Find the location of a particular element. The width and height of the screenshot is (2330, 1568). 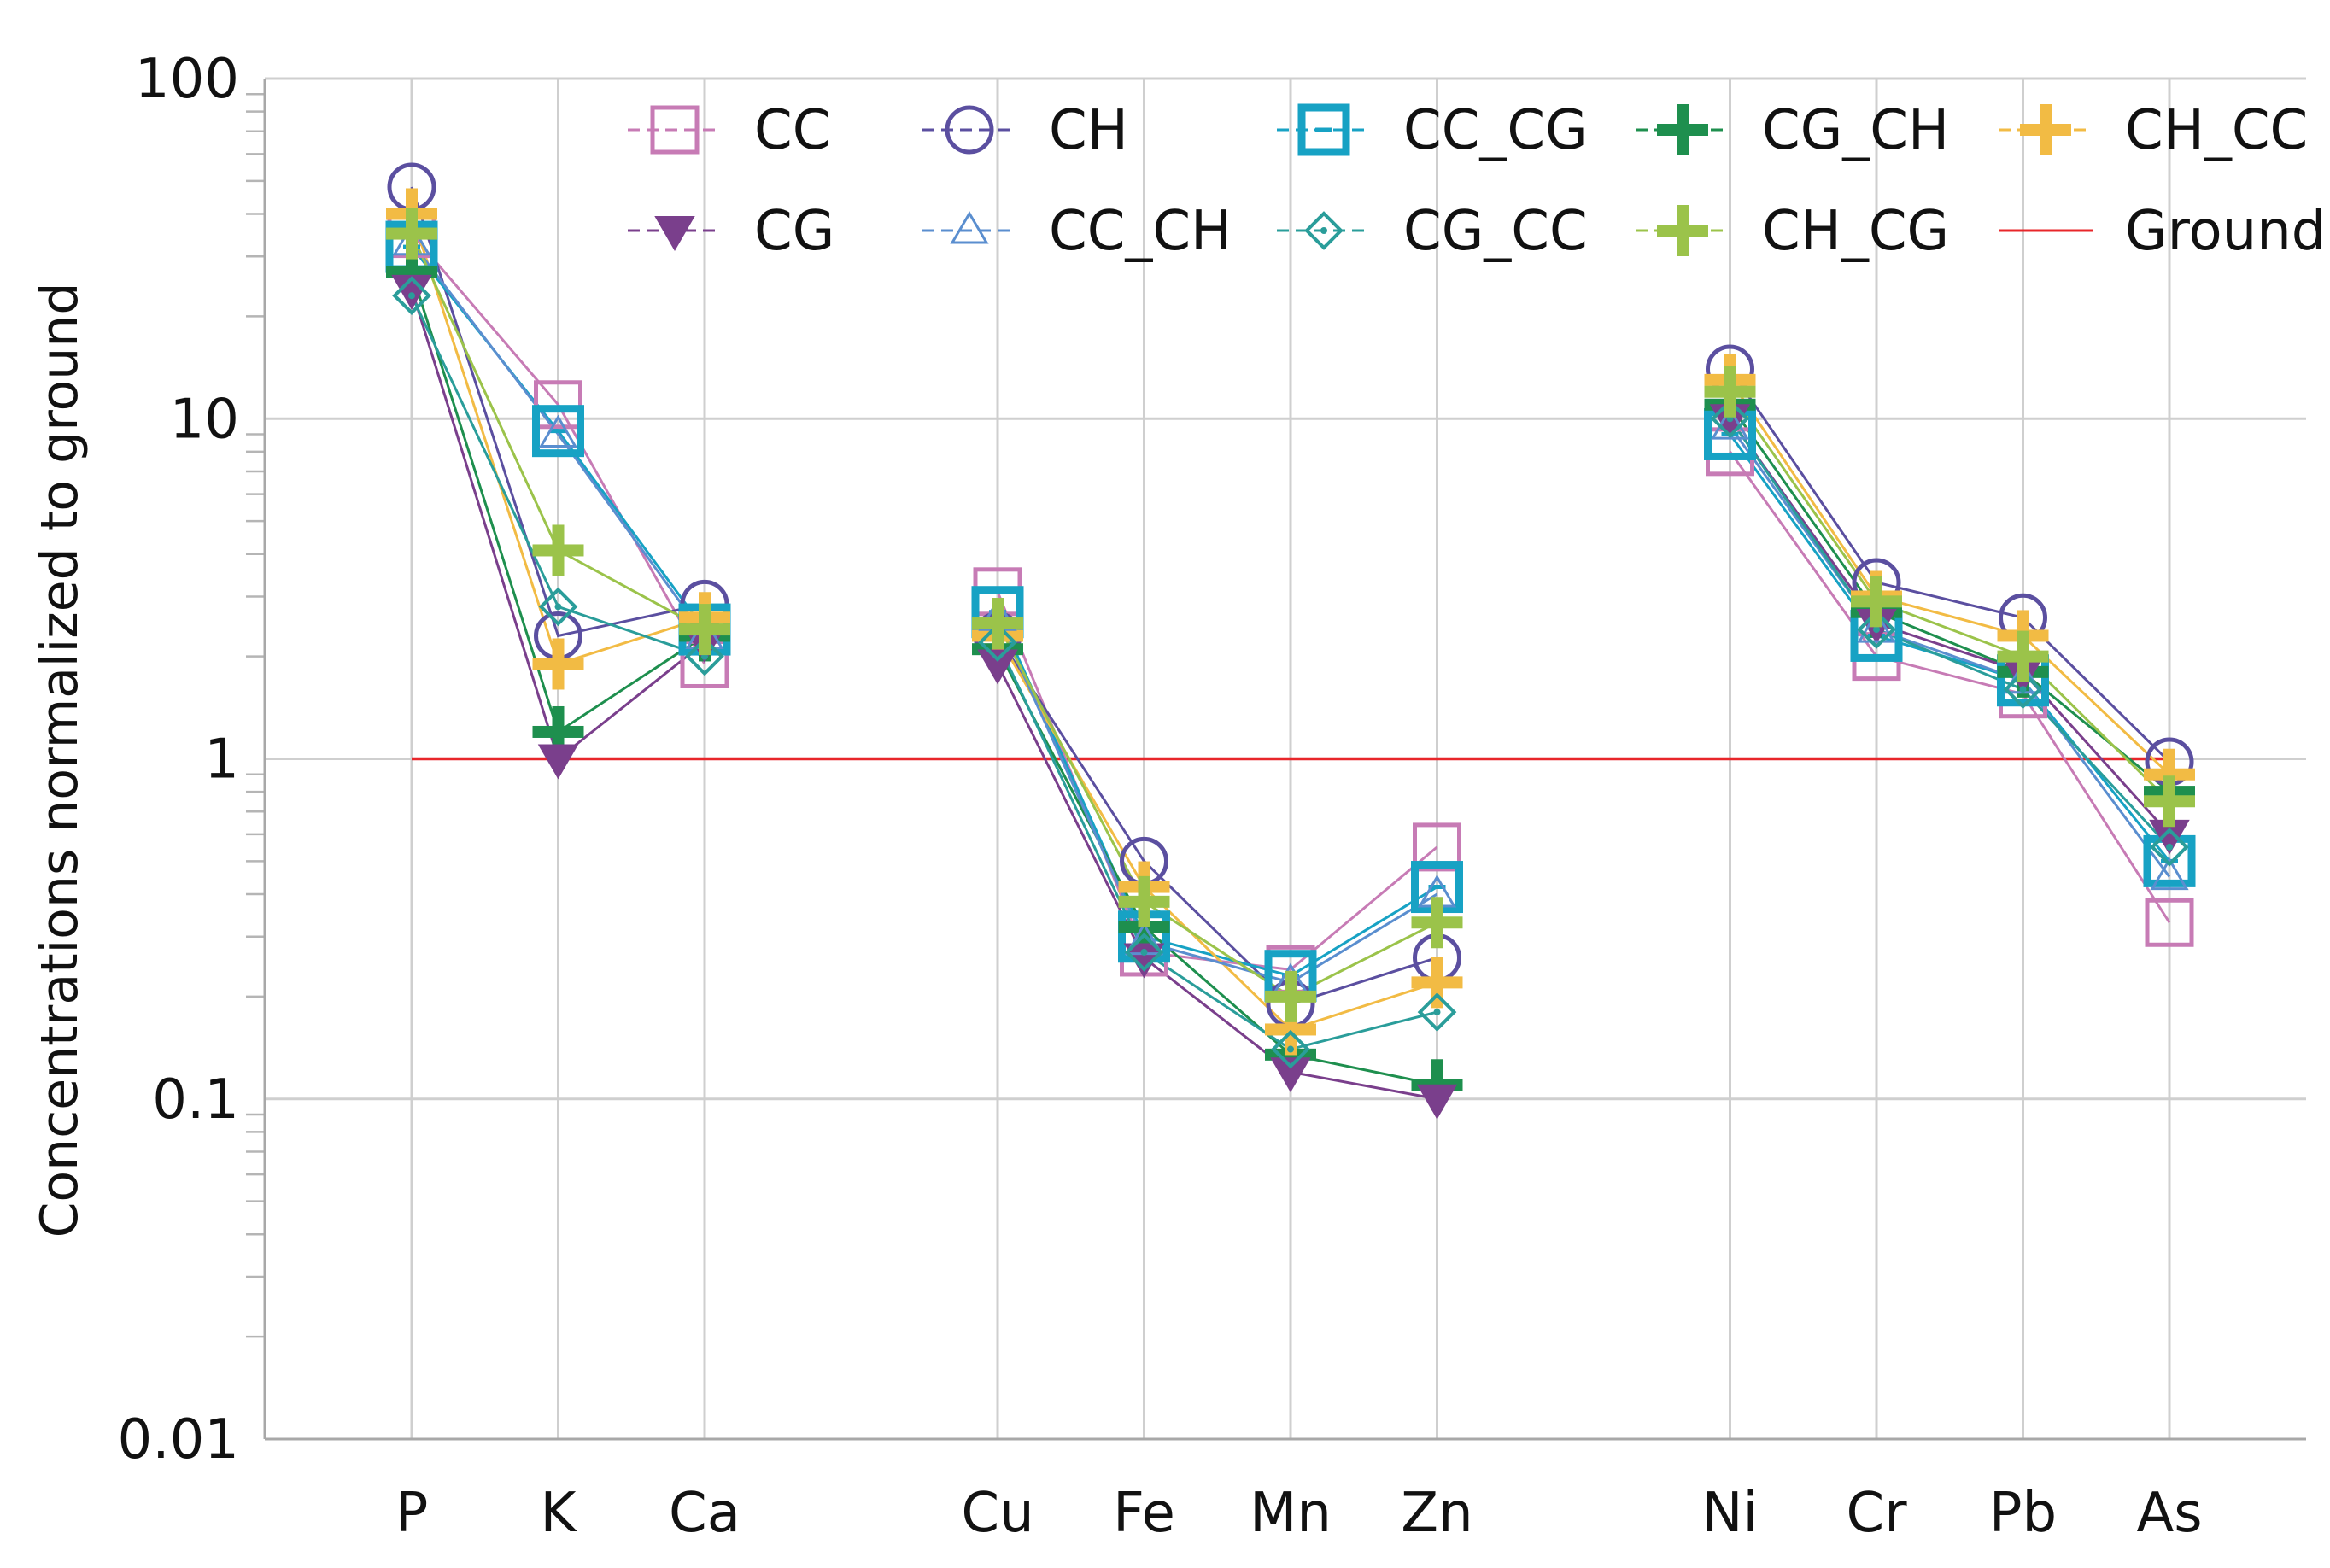

x-tick-label: P is located at coordinates (412, 1513).